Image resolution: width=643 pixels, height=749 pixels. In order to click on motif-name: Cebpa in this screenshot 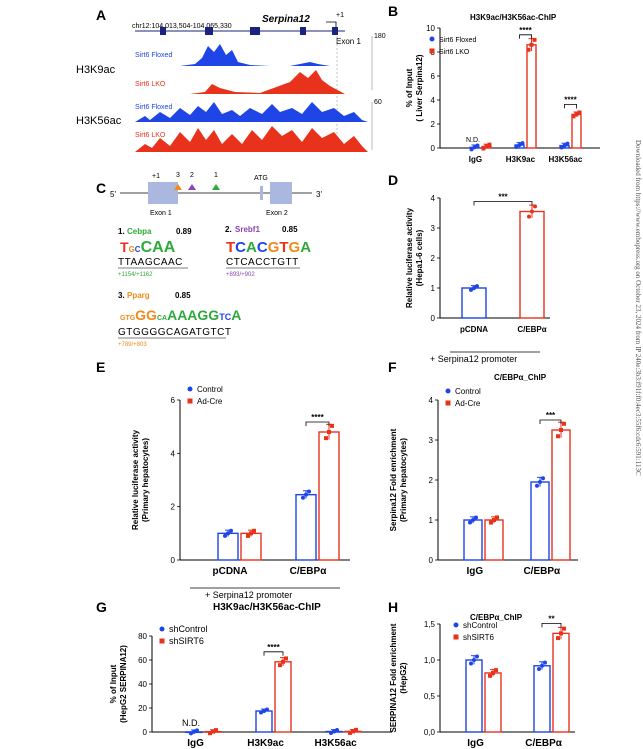, I will do `click(139, 231)`.